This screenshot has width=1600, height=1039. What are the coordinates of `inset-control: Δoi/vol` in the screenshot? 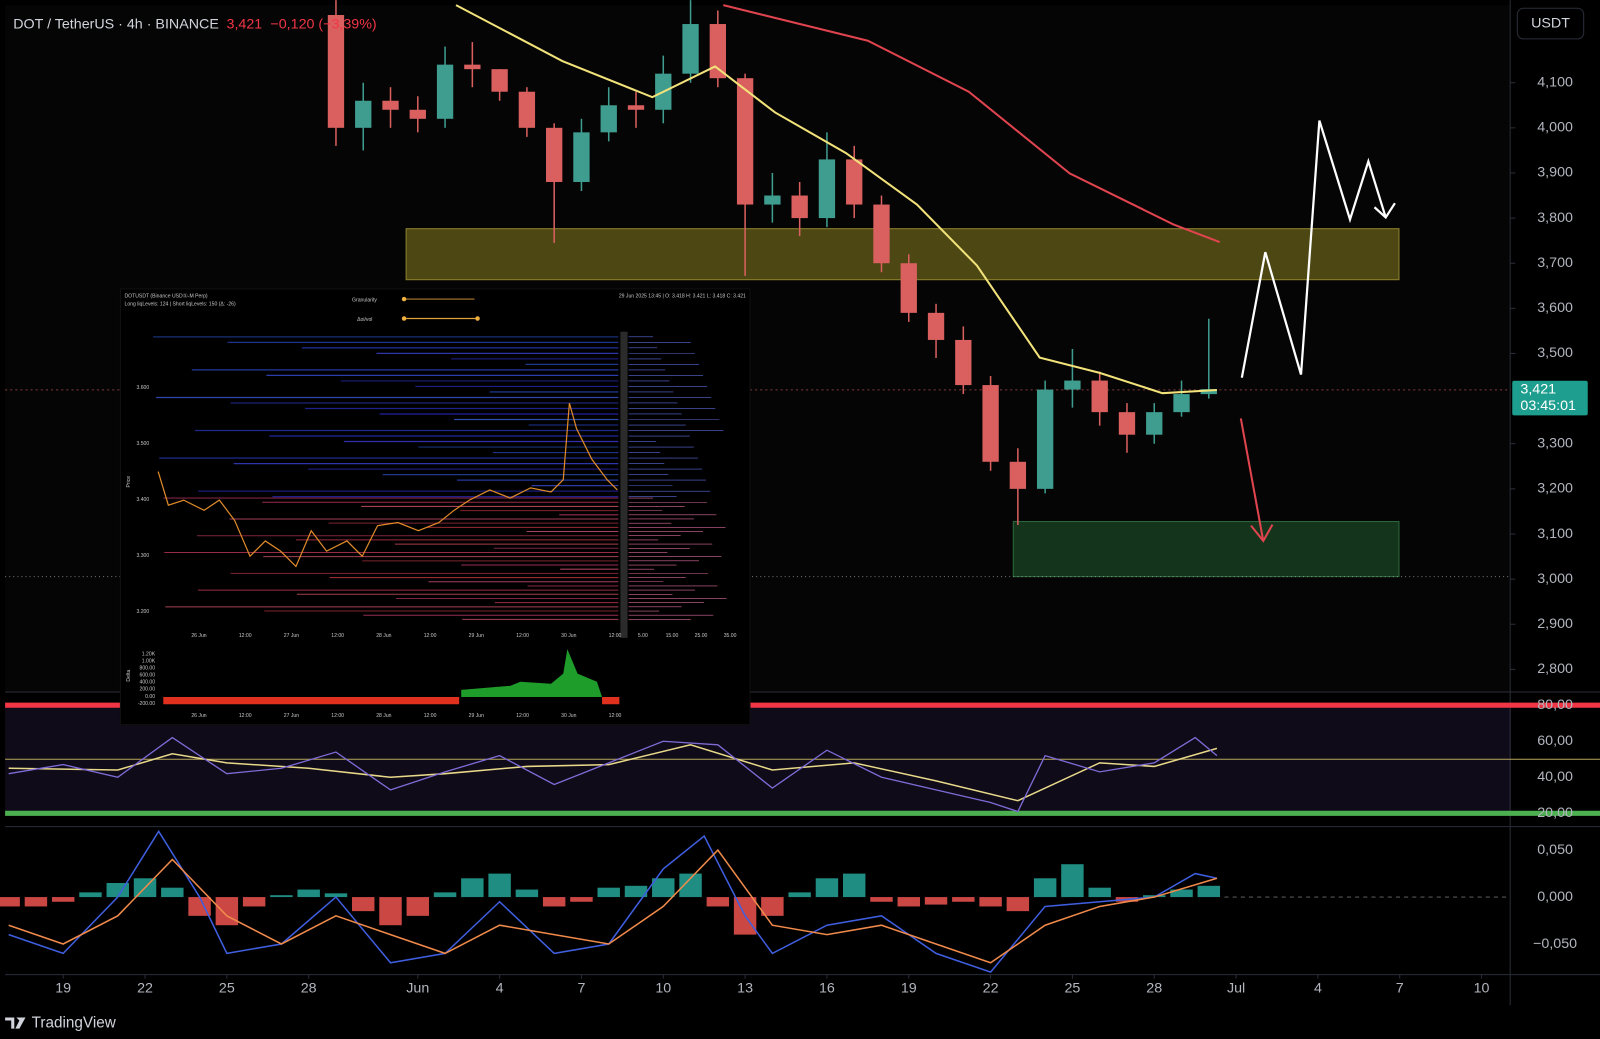 It's located at (364, 320).